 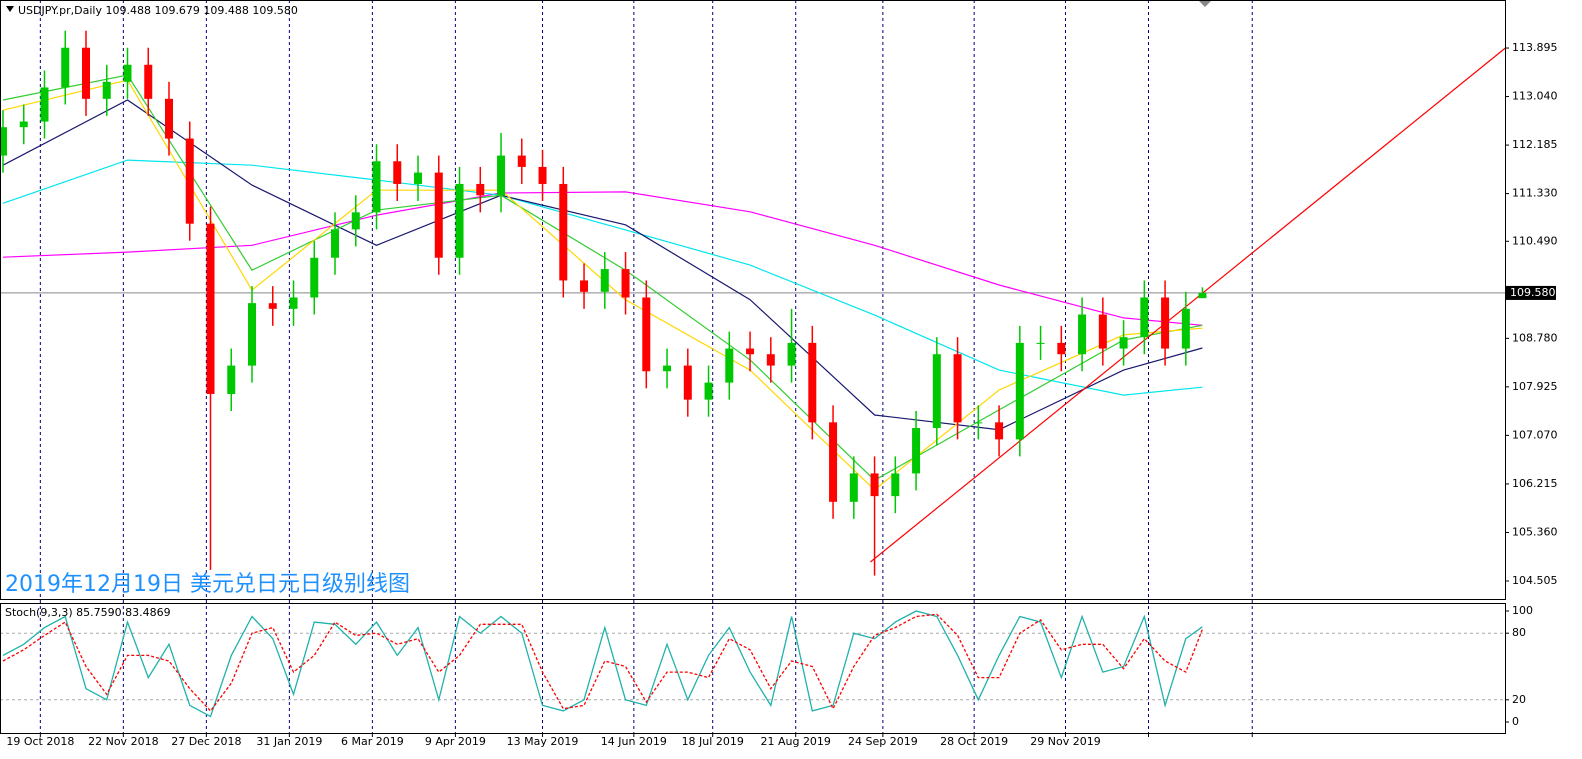 I want to click on x-tick-label: 27 Dec 2018, so click(x=206, y=741).